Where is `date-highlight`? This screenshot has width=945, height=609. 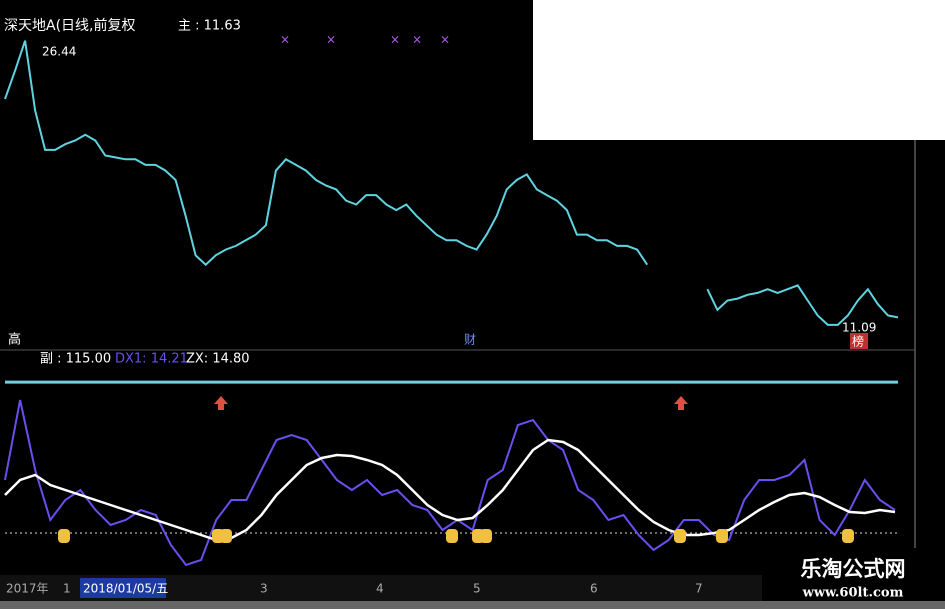 date-highlight is located at coordinates (123, 588).